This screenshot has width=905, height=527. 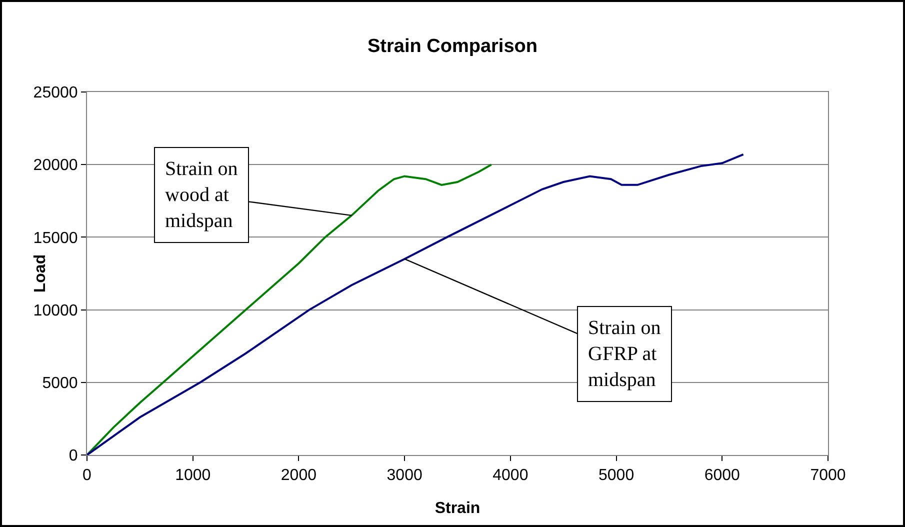 What do you see at coordinates (722, 475) in the screenshot?
I see `x-tick-label: 6000` at bounding box center [722, 475].